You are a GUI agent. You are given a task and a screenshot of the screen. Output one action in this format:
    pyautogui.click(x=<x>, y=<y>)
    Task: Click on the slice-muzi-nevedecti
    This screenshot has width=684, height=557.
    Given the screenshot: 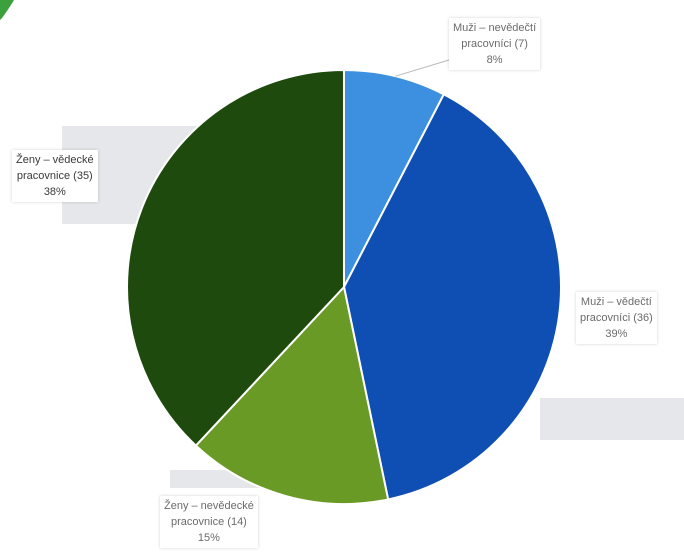 What is the action you would take?
    pyautogui.click(x=394, y=178)
    